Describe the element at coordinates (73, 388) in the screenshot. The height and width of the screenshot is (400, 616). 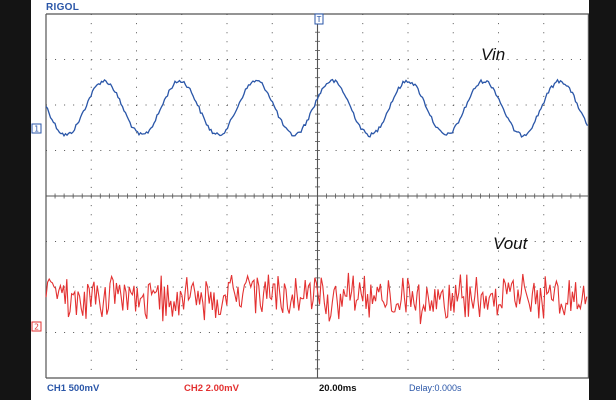
I see `ch1-scale: CH1 500mV` at that location.